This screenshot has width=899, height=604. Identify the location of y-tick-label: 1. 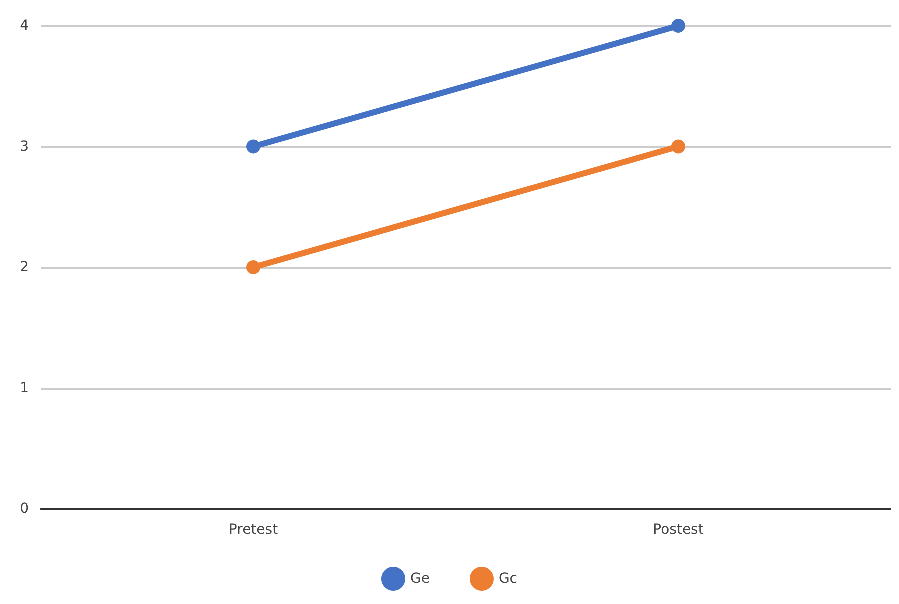
(24, 388).